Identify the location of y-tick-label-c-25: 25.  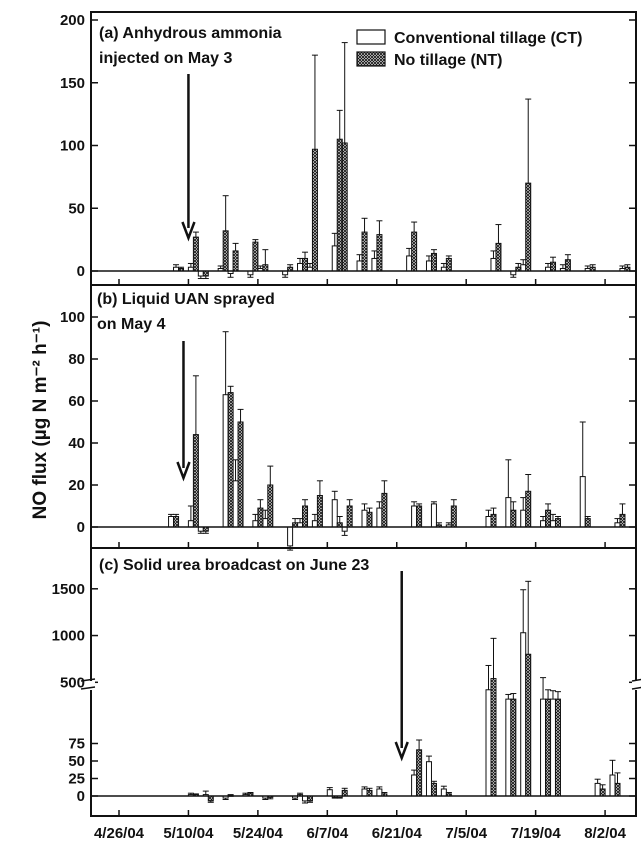
(76, 779).